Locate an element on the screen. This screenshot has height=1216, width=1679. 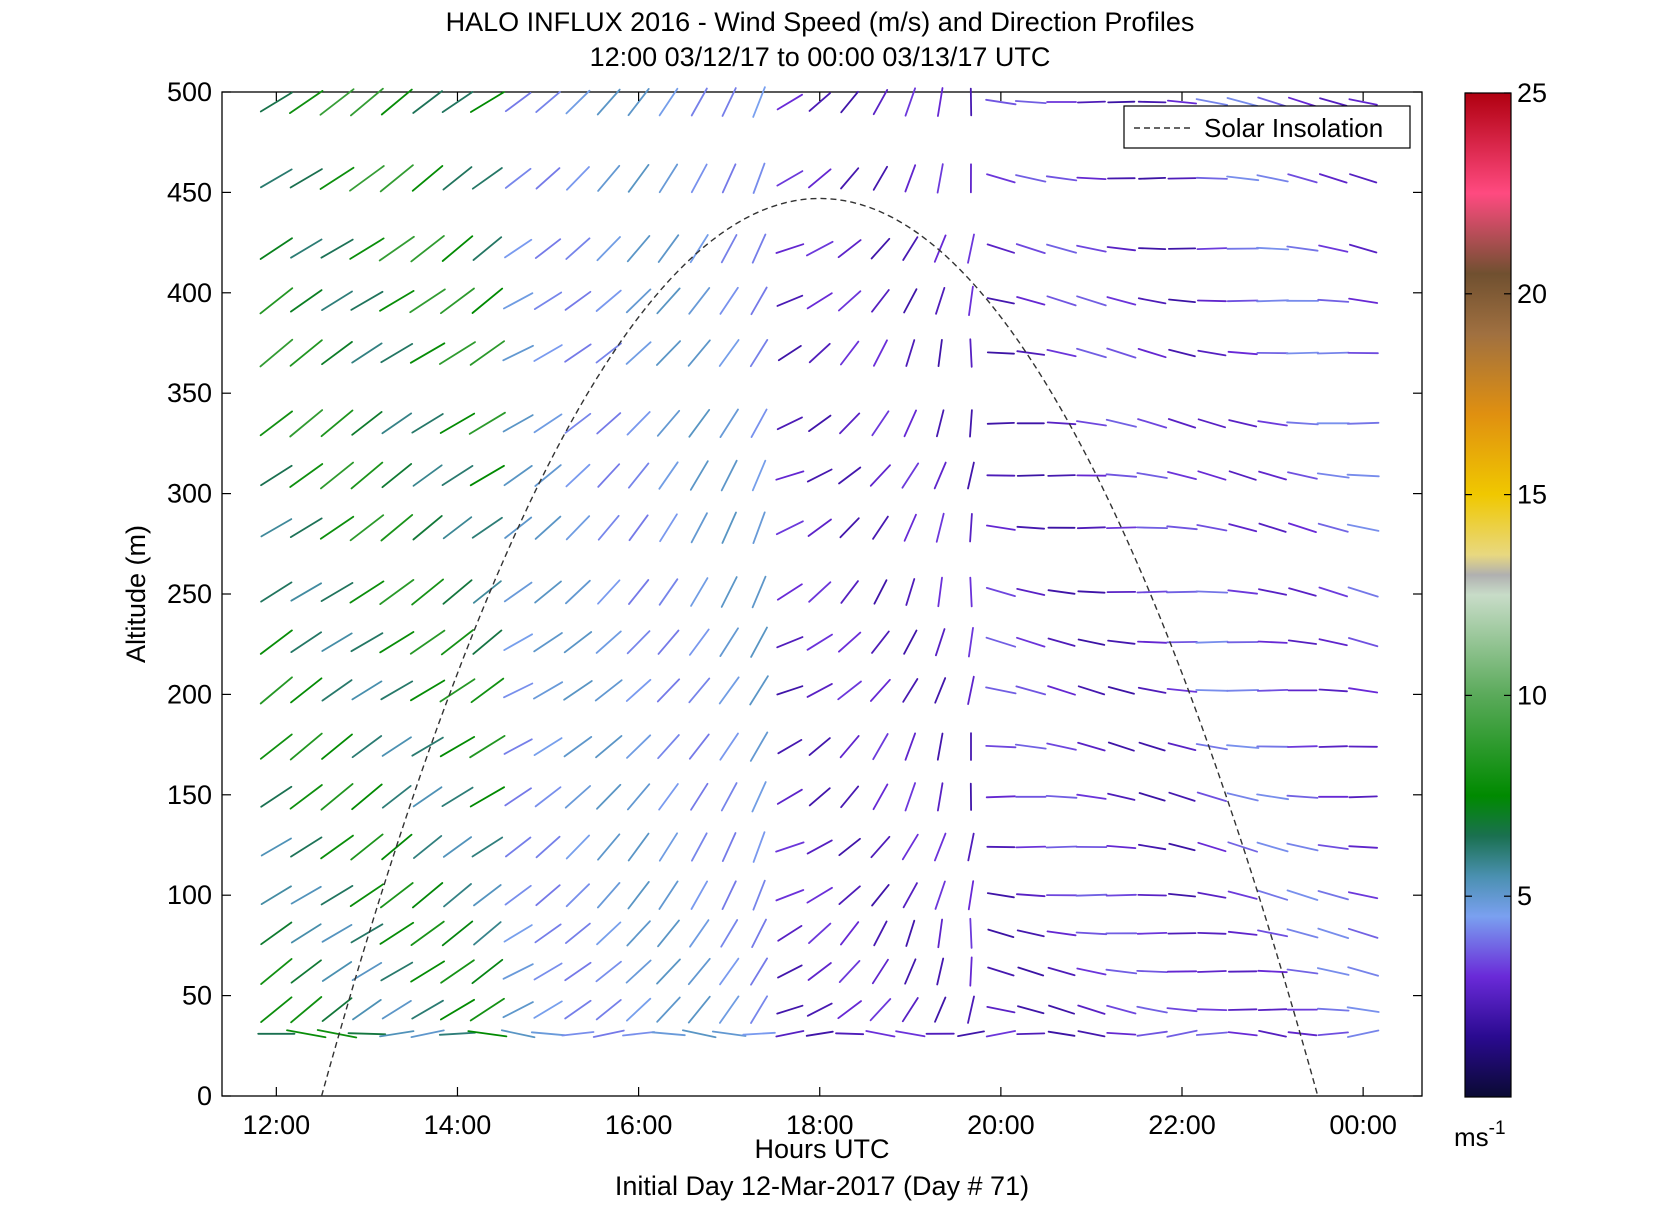
colorbar: 5 10 15 20 25 ms-1 is located at coordinates (1500, 615).